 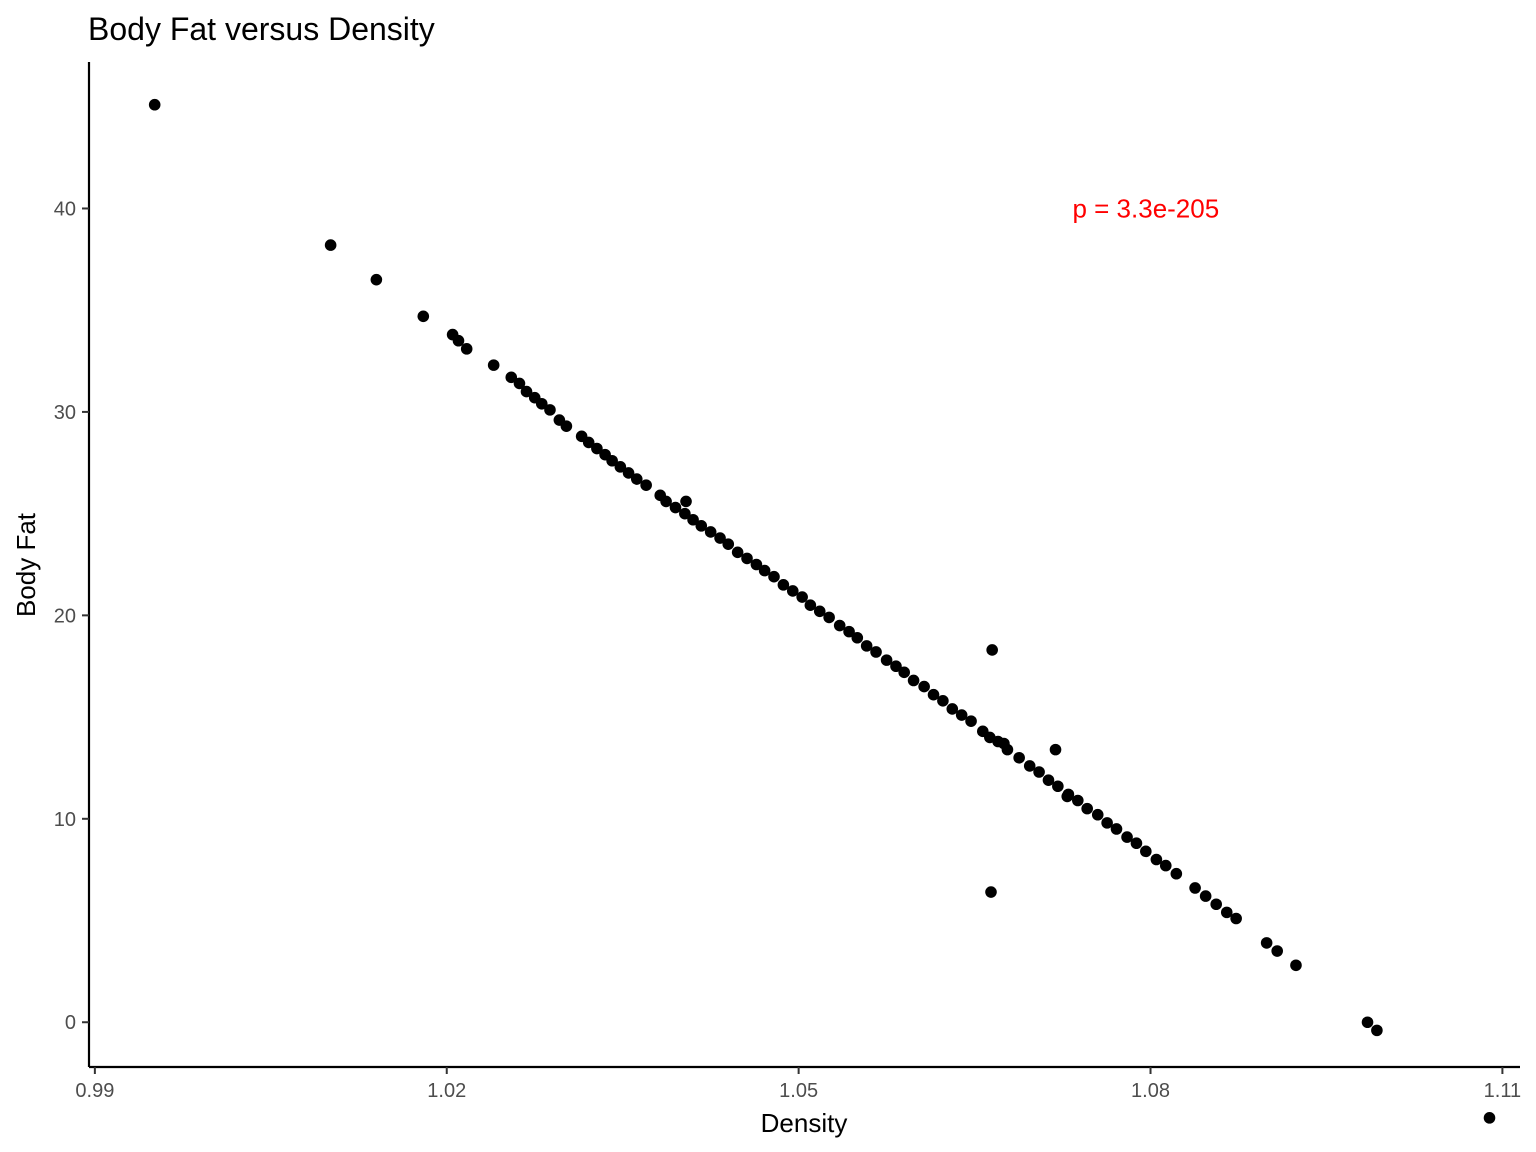 What do you see at coordinates (261, 29) in the screenshot?
I see `chart-title: Body Fat versus Density` at bounding box center [261, 29].